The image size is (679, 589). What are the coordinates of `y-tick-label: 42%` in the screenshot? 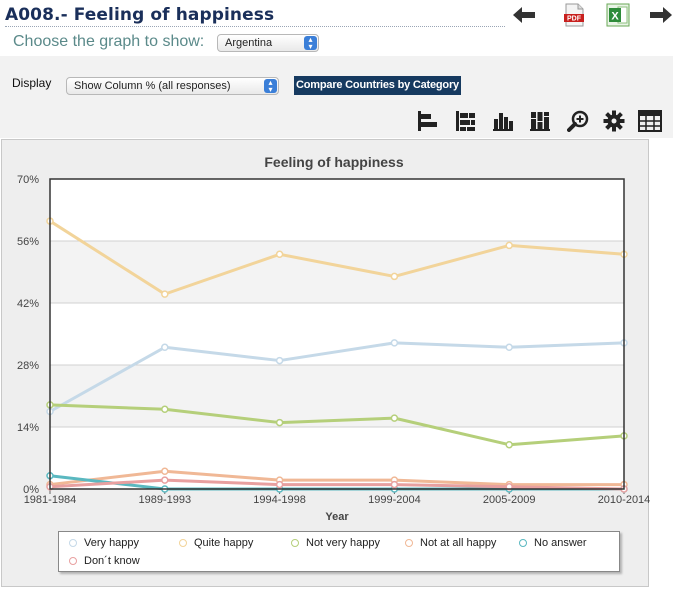 It's located at (28, 304).